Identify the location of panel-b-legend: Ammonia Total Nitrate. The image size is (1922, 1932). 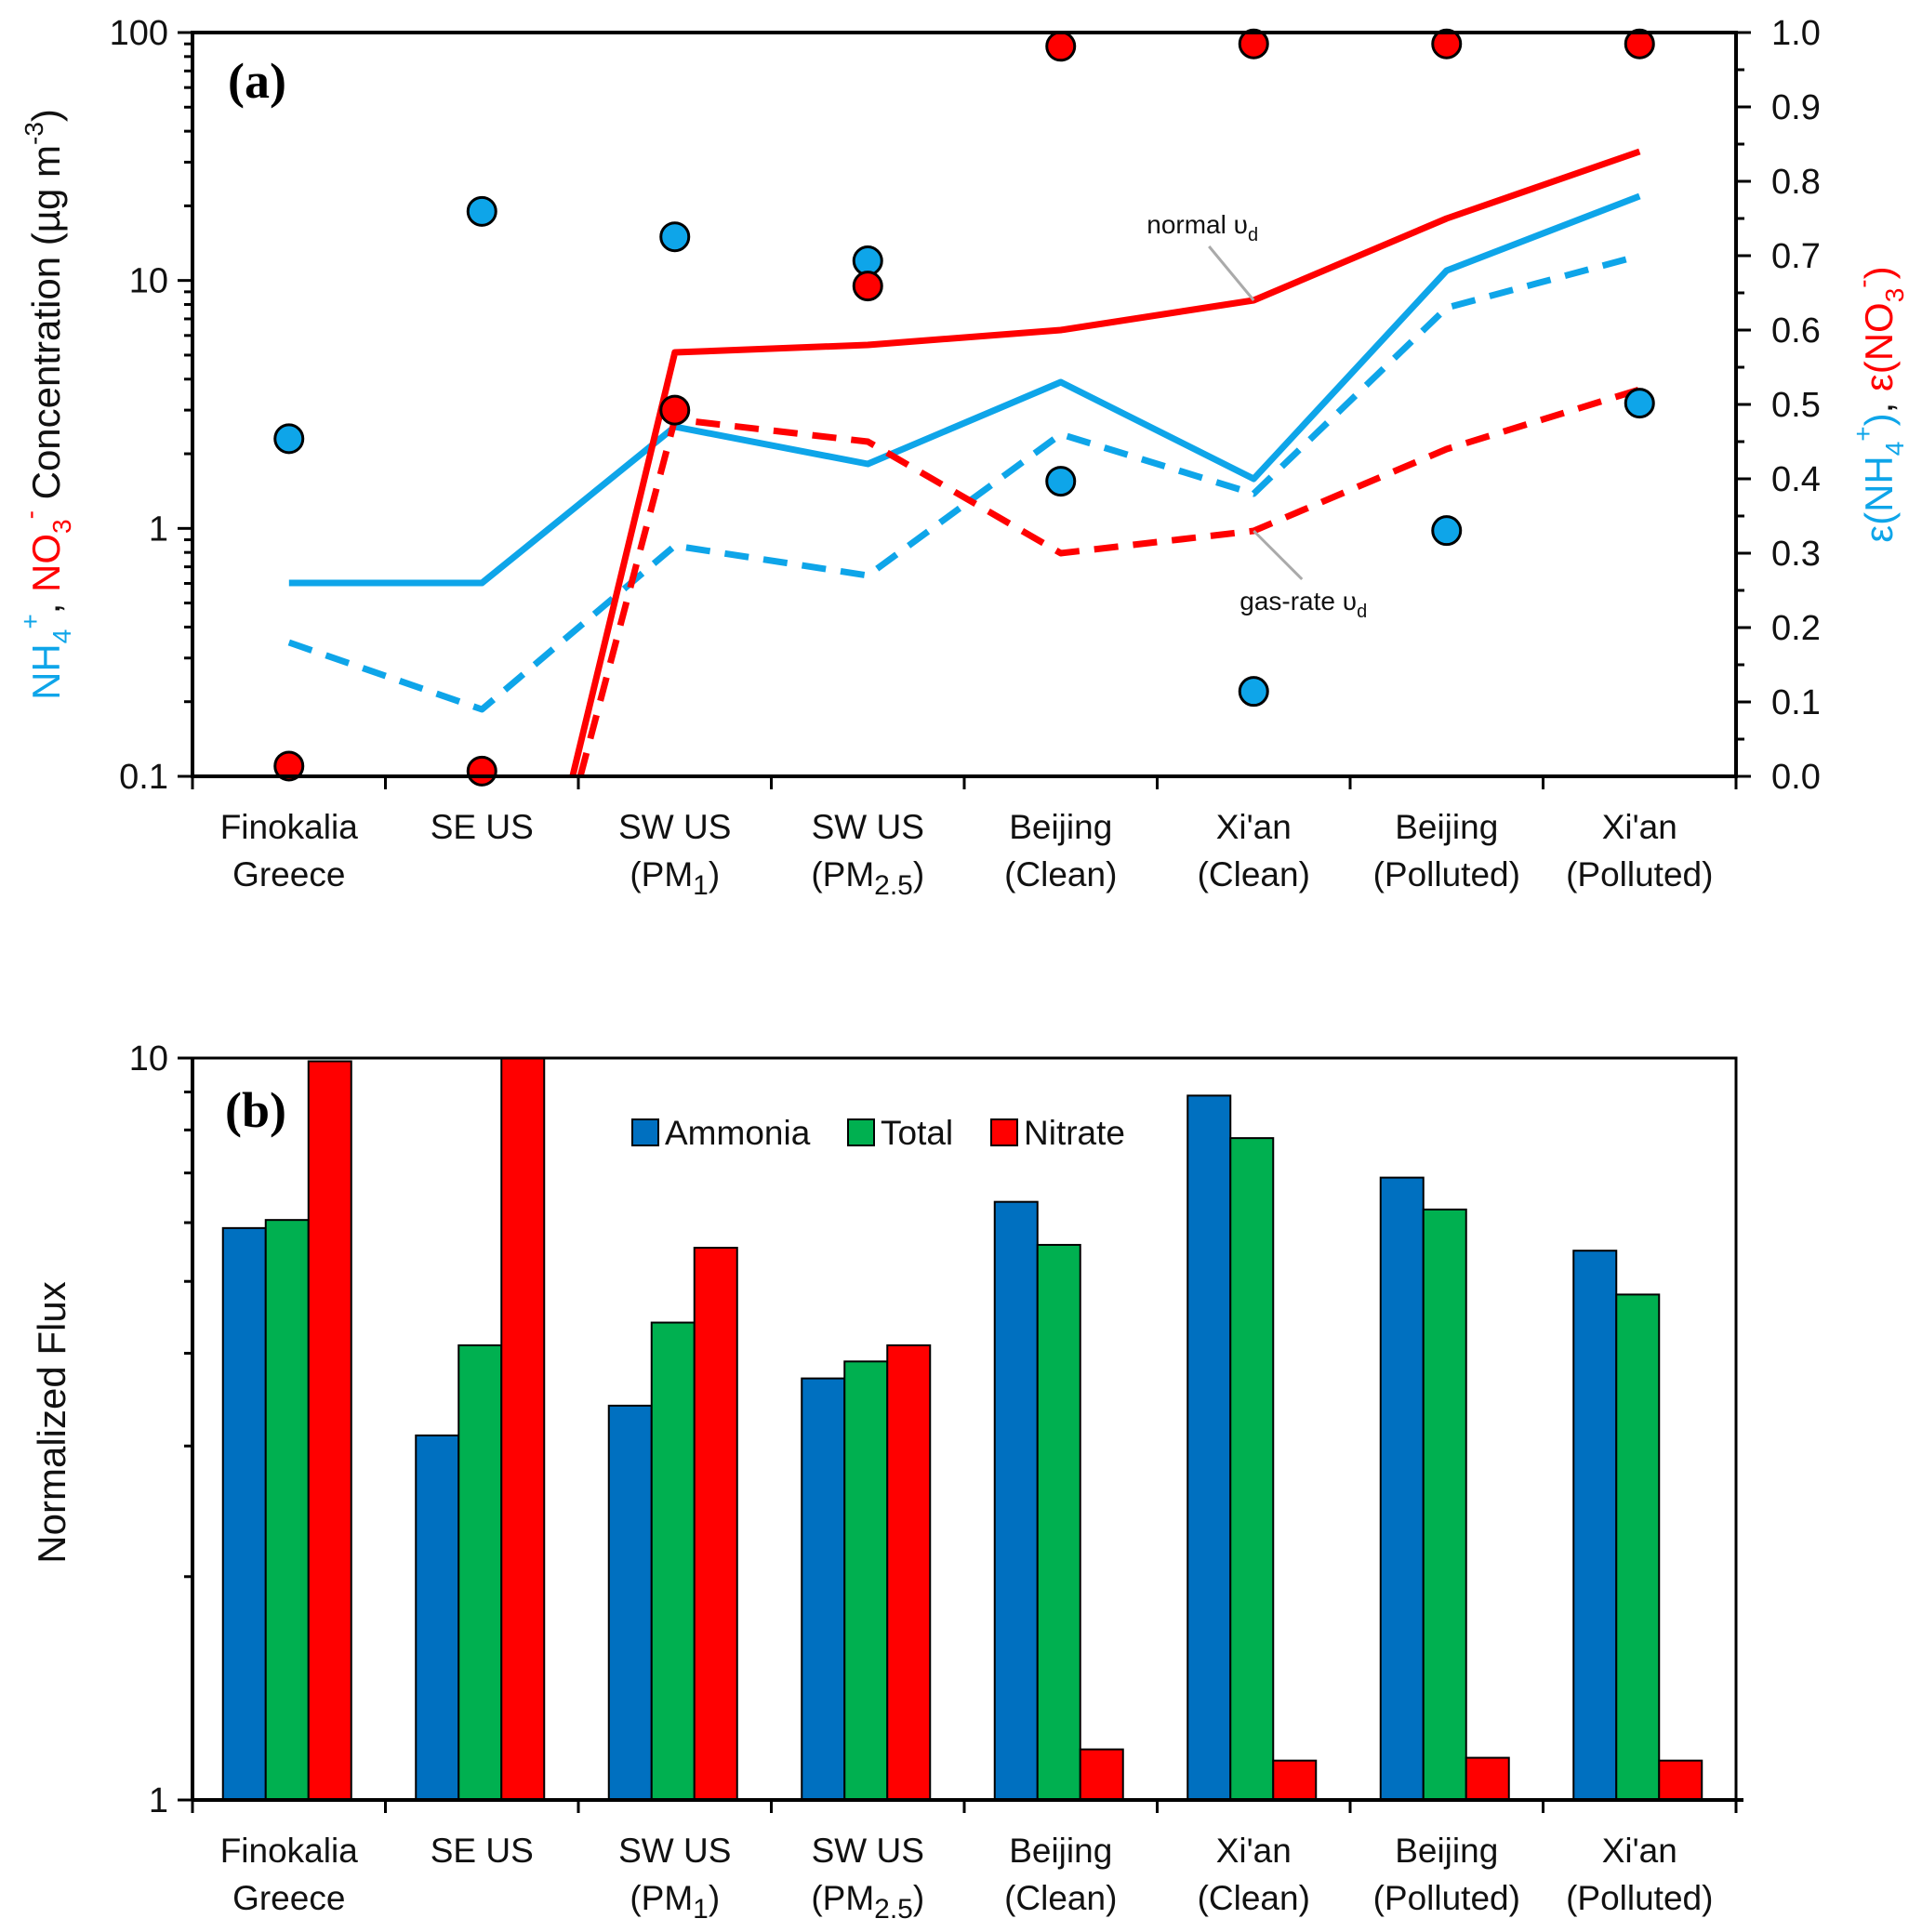
(878, 1133).